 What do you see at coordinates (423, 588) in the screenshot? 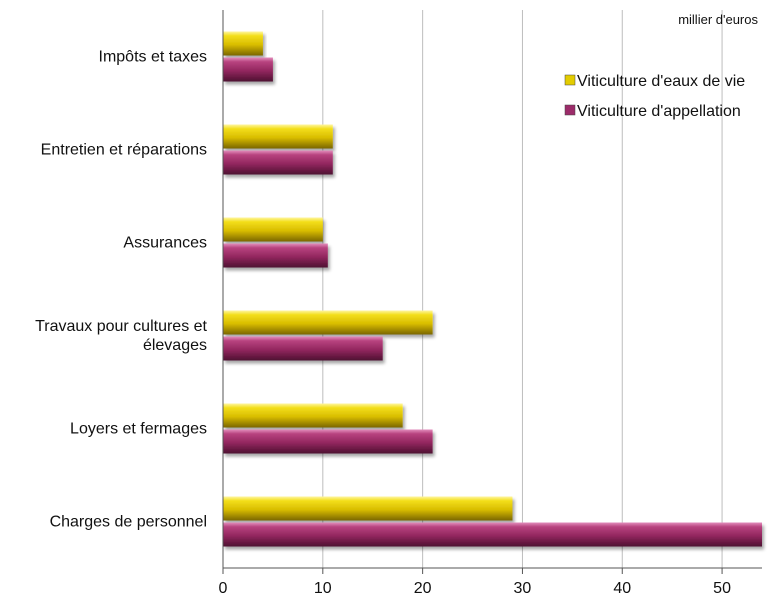
I see `x-tick-label: 20` at bounding box center [423, 588].